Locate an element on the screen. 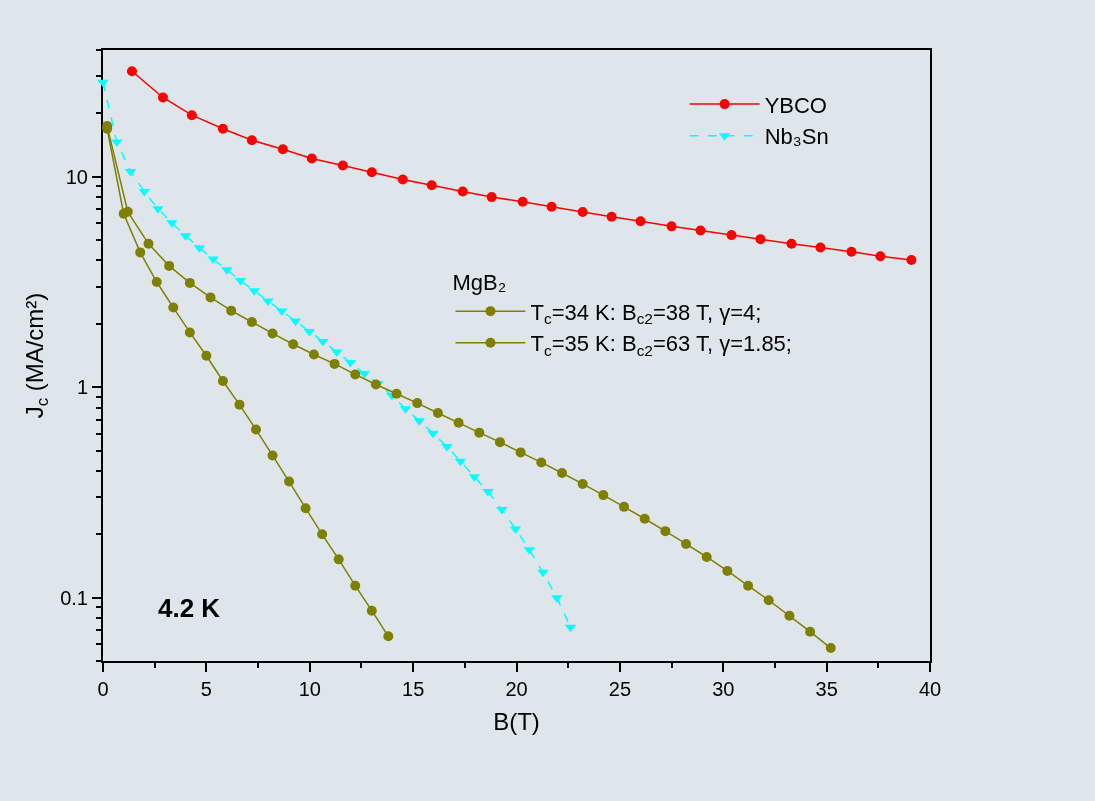 This screenshot has width=1095, height=801. x-tick-label: 15 is located at coordinates (413, 689).